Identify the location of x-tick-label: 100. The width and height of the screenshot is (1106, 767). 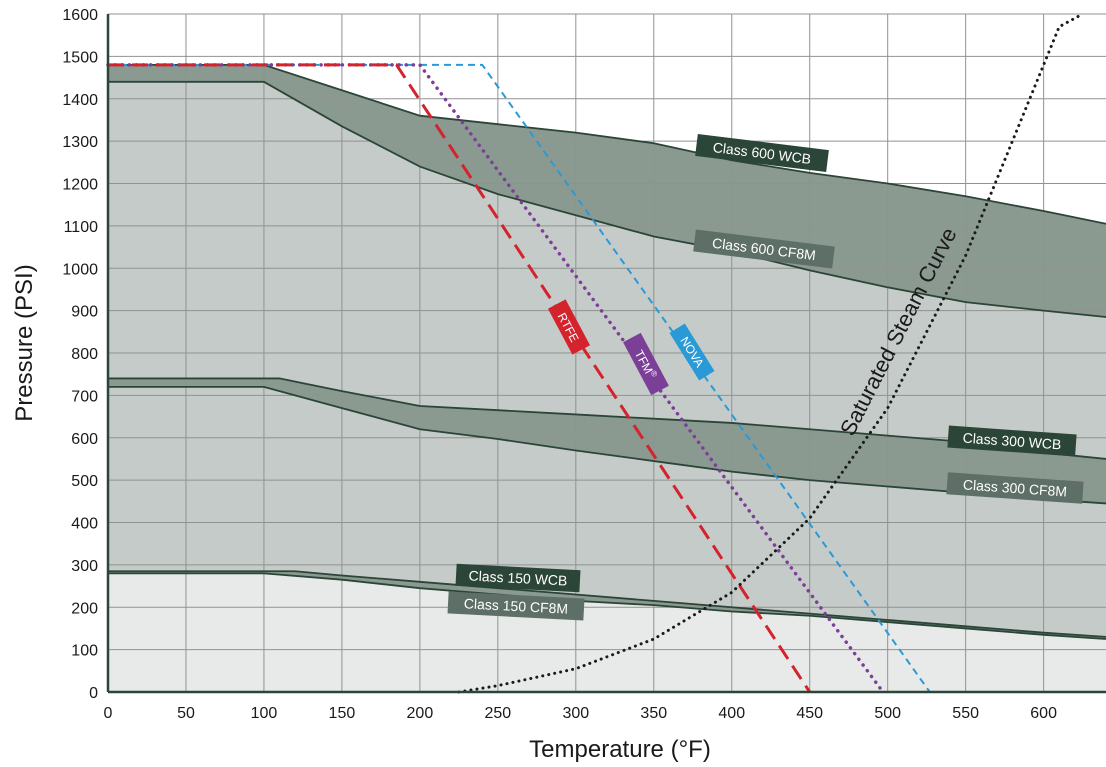
(264, 713).